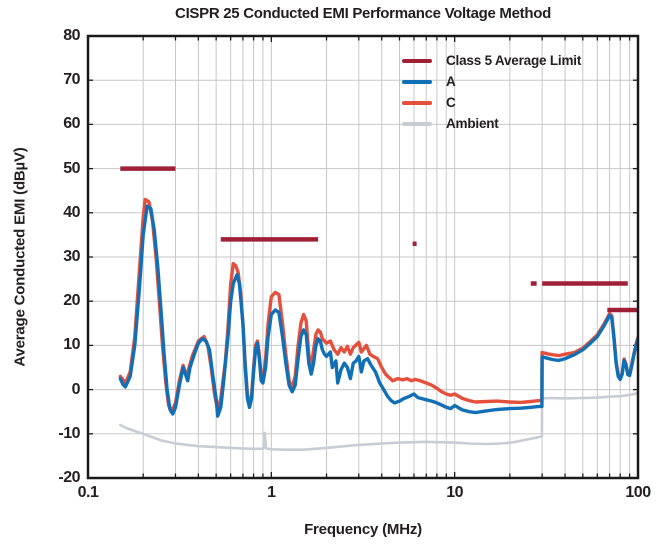  What do you see at coordinates (71, 124) in the screenshot?
I see `y-tick-label: 60` at bounding box center [71, 124].